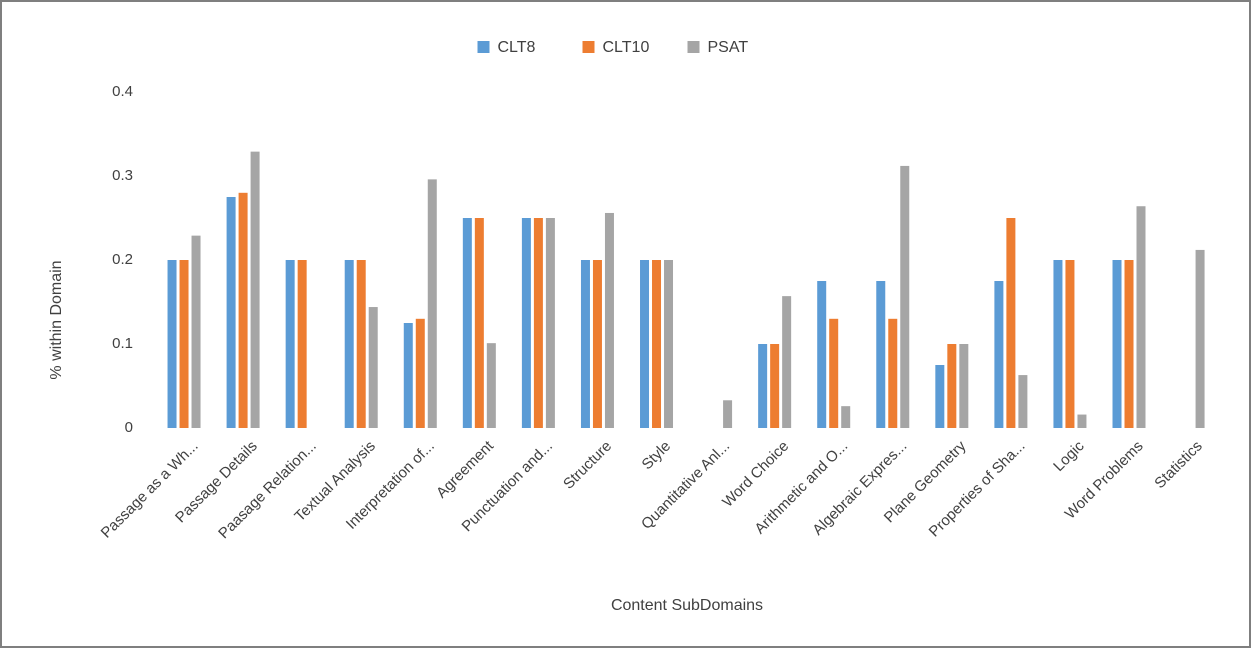  What do you see at coordinates (728, 47) in the screenshot?
I see `legend-label: PSAT` at bounding box center [728, 47].